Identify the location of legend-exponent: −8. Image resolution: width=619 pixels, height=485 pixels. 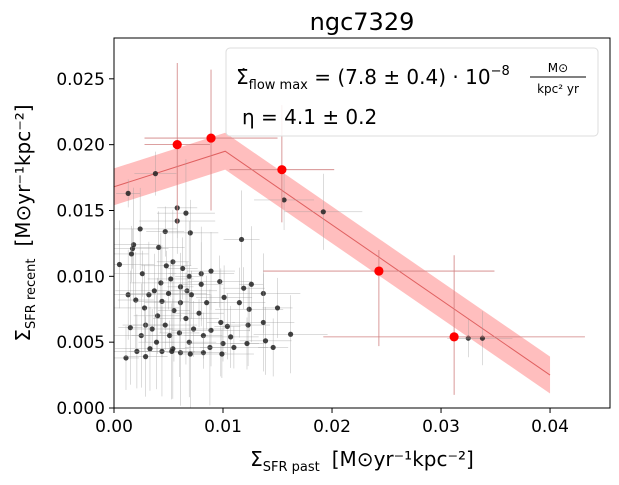
(500, 71).